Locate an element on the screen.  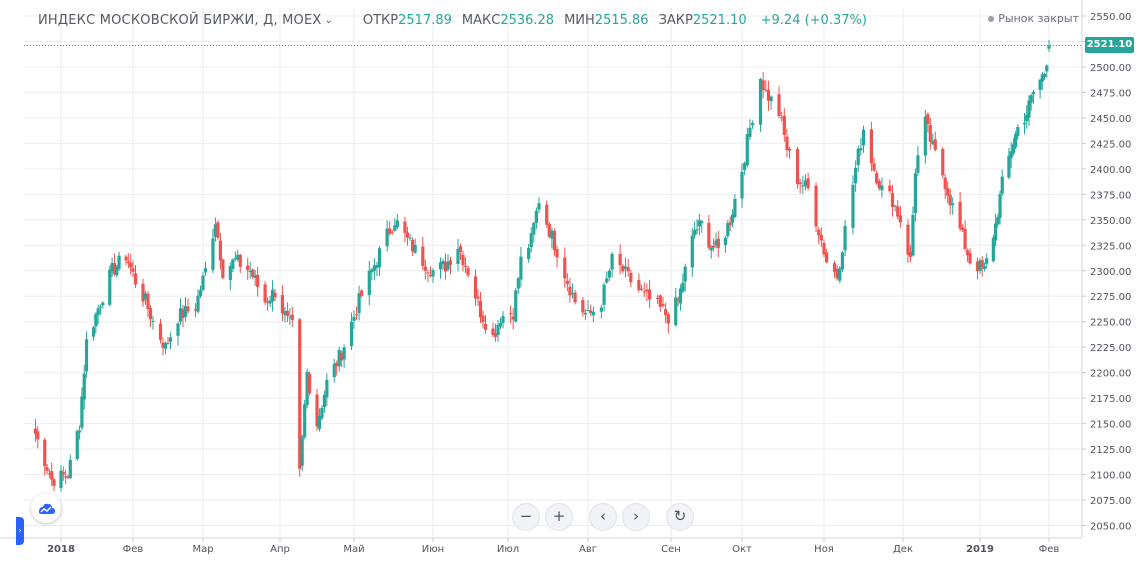
x-tick-label: 2019 is located at coordinates (980, 549).